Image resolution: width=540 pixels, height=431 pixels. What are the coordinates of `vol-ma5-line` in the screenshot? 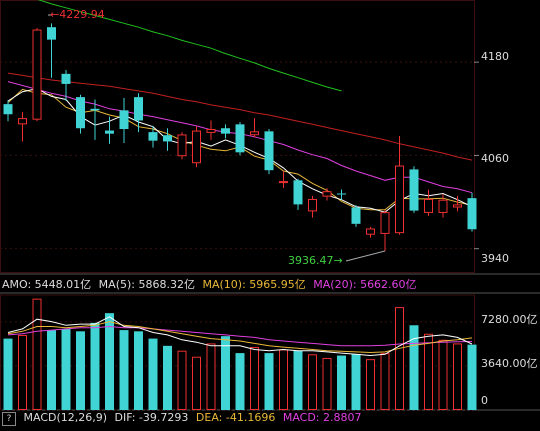 It's located at (240, 336).